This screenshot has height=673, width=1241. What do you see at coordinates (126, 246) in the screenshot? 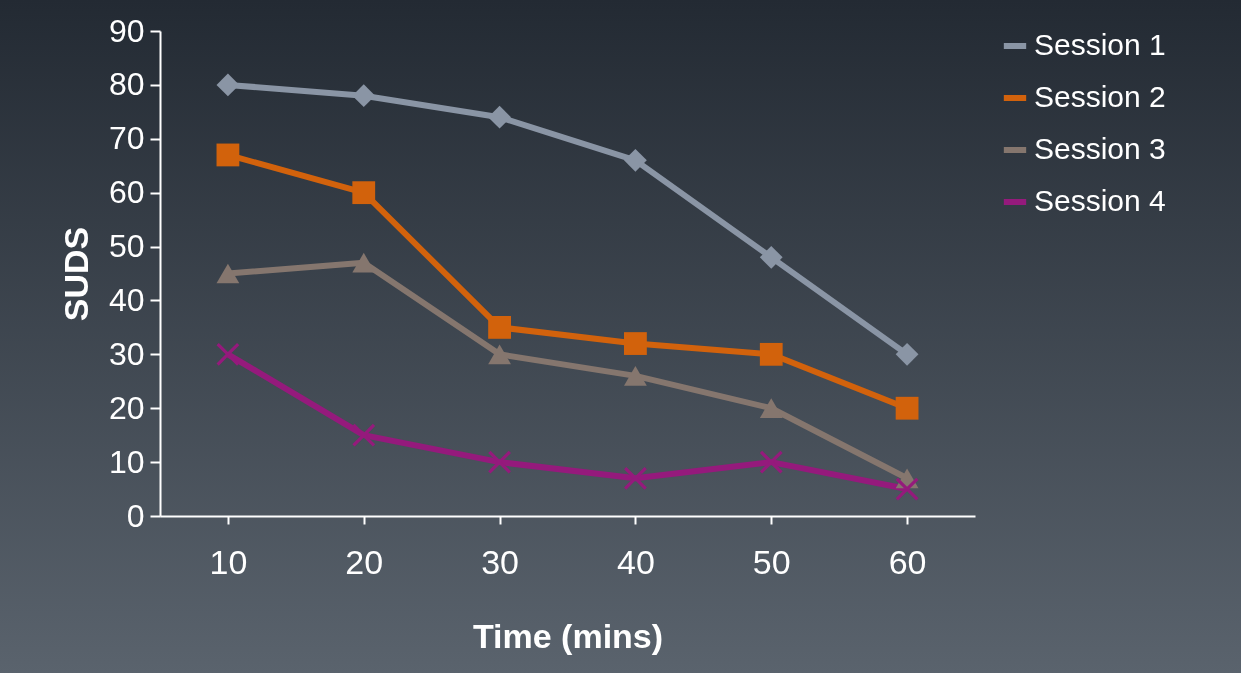
I see `y-tick-label: 50` at bounding box center [126, 246].